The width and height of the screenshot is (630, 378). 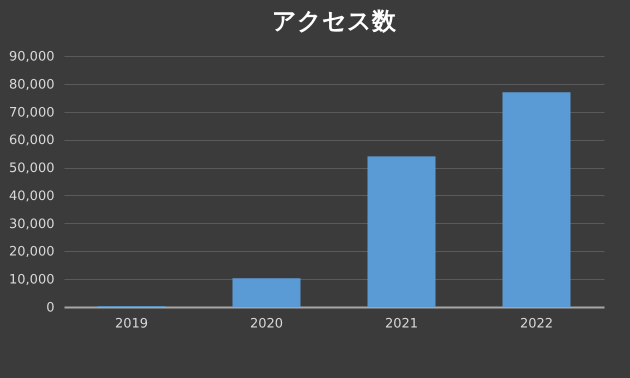 I want to click on x-tick-label: 2021, so click(x=401, y=324).